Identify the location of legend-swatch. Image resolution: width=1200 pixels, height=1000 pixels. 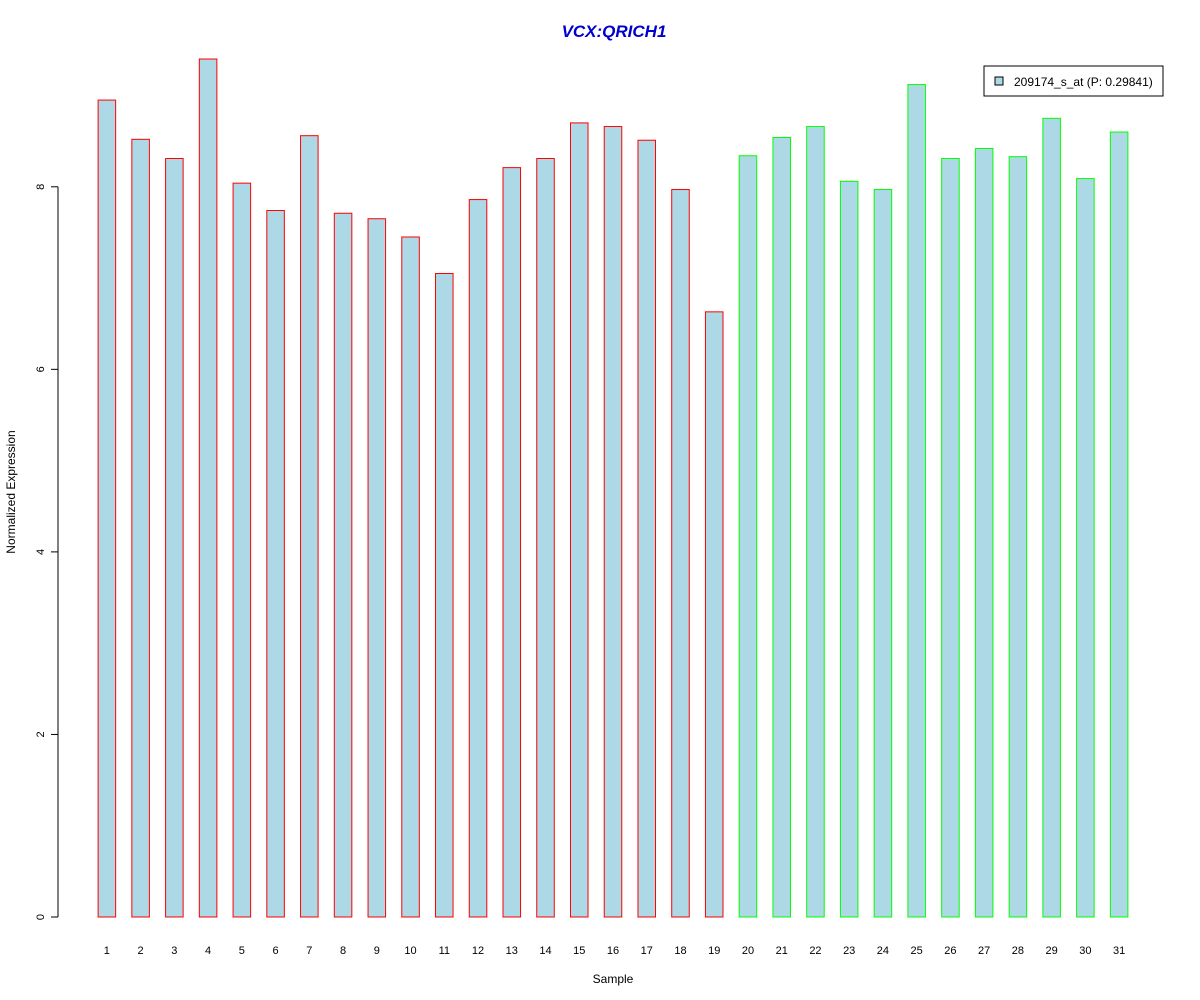
(999, 81).